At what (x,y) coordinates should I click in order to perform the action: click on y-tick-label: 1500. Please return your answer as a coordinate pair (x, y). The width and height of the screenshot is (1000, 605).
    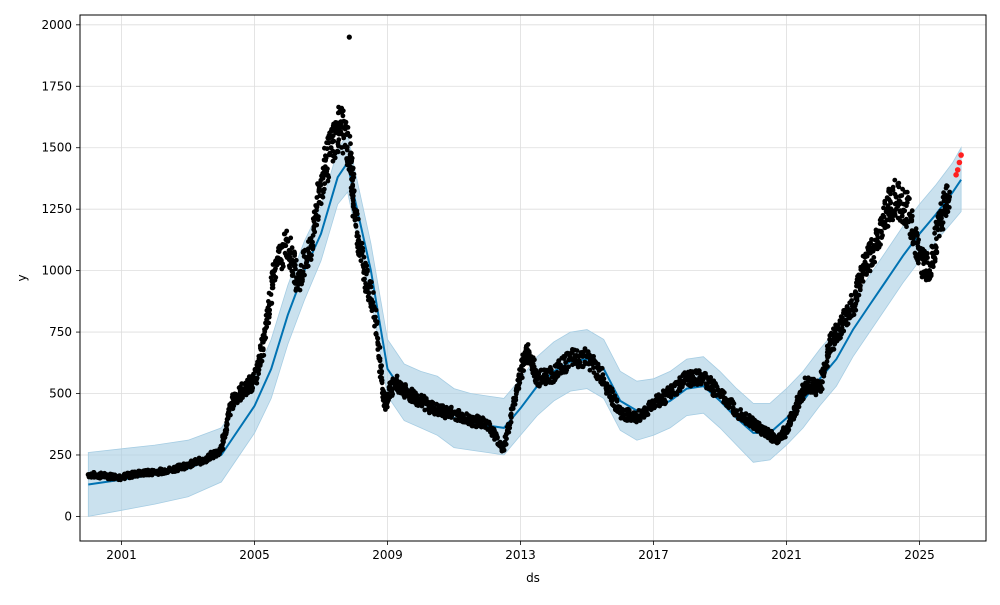
    Looking at the image, I should click on (56, 148).